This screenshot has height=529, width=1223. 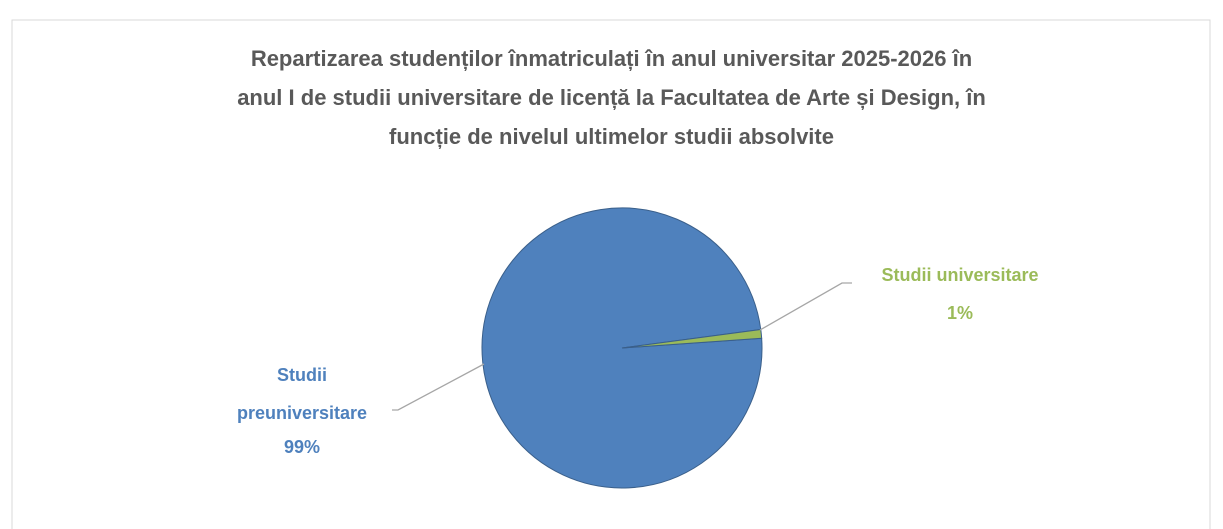 I want to click on pie, so click(x=622, y=348).